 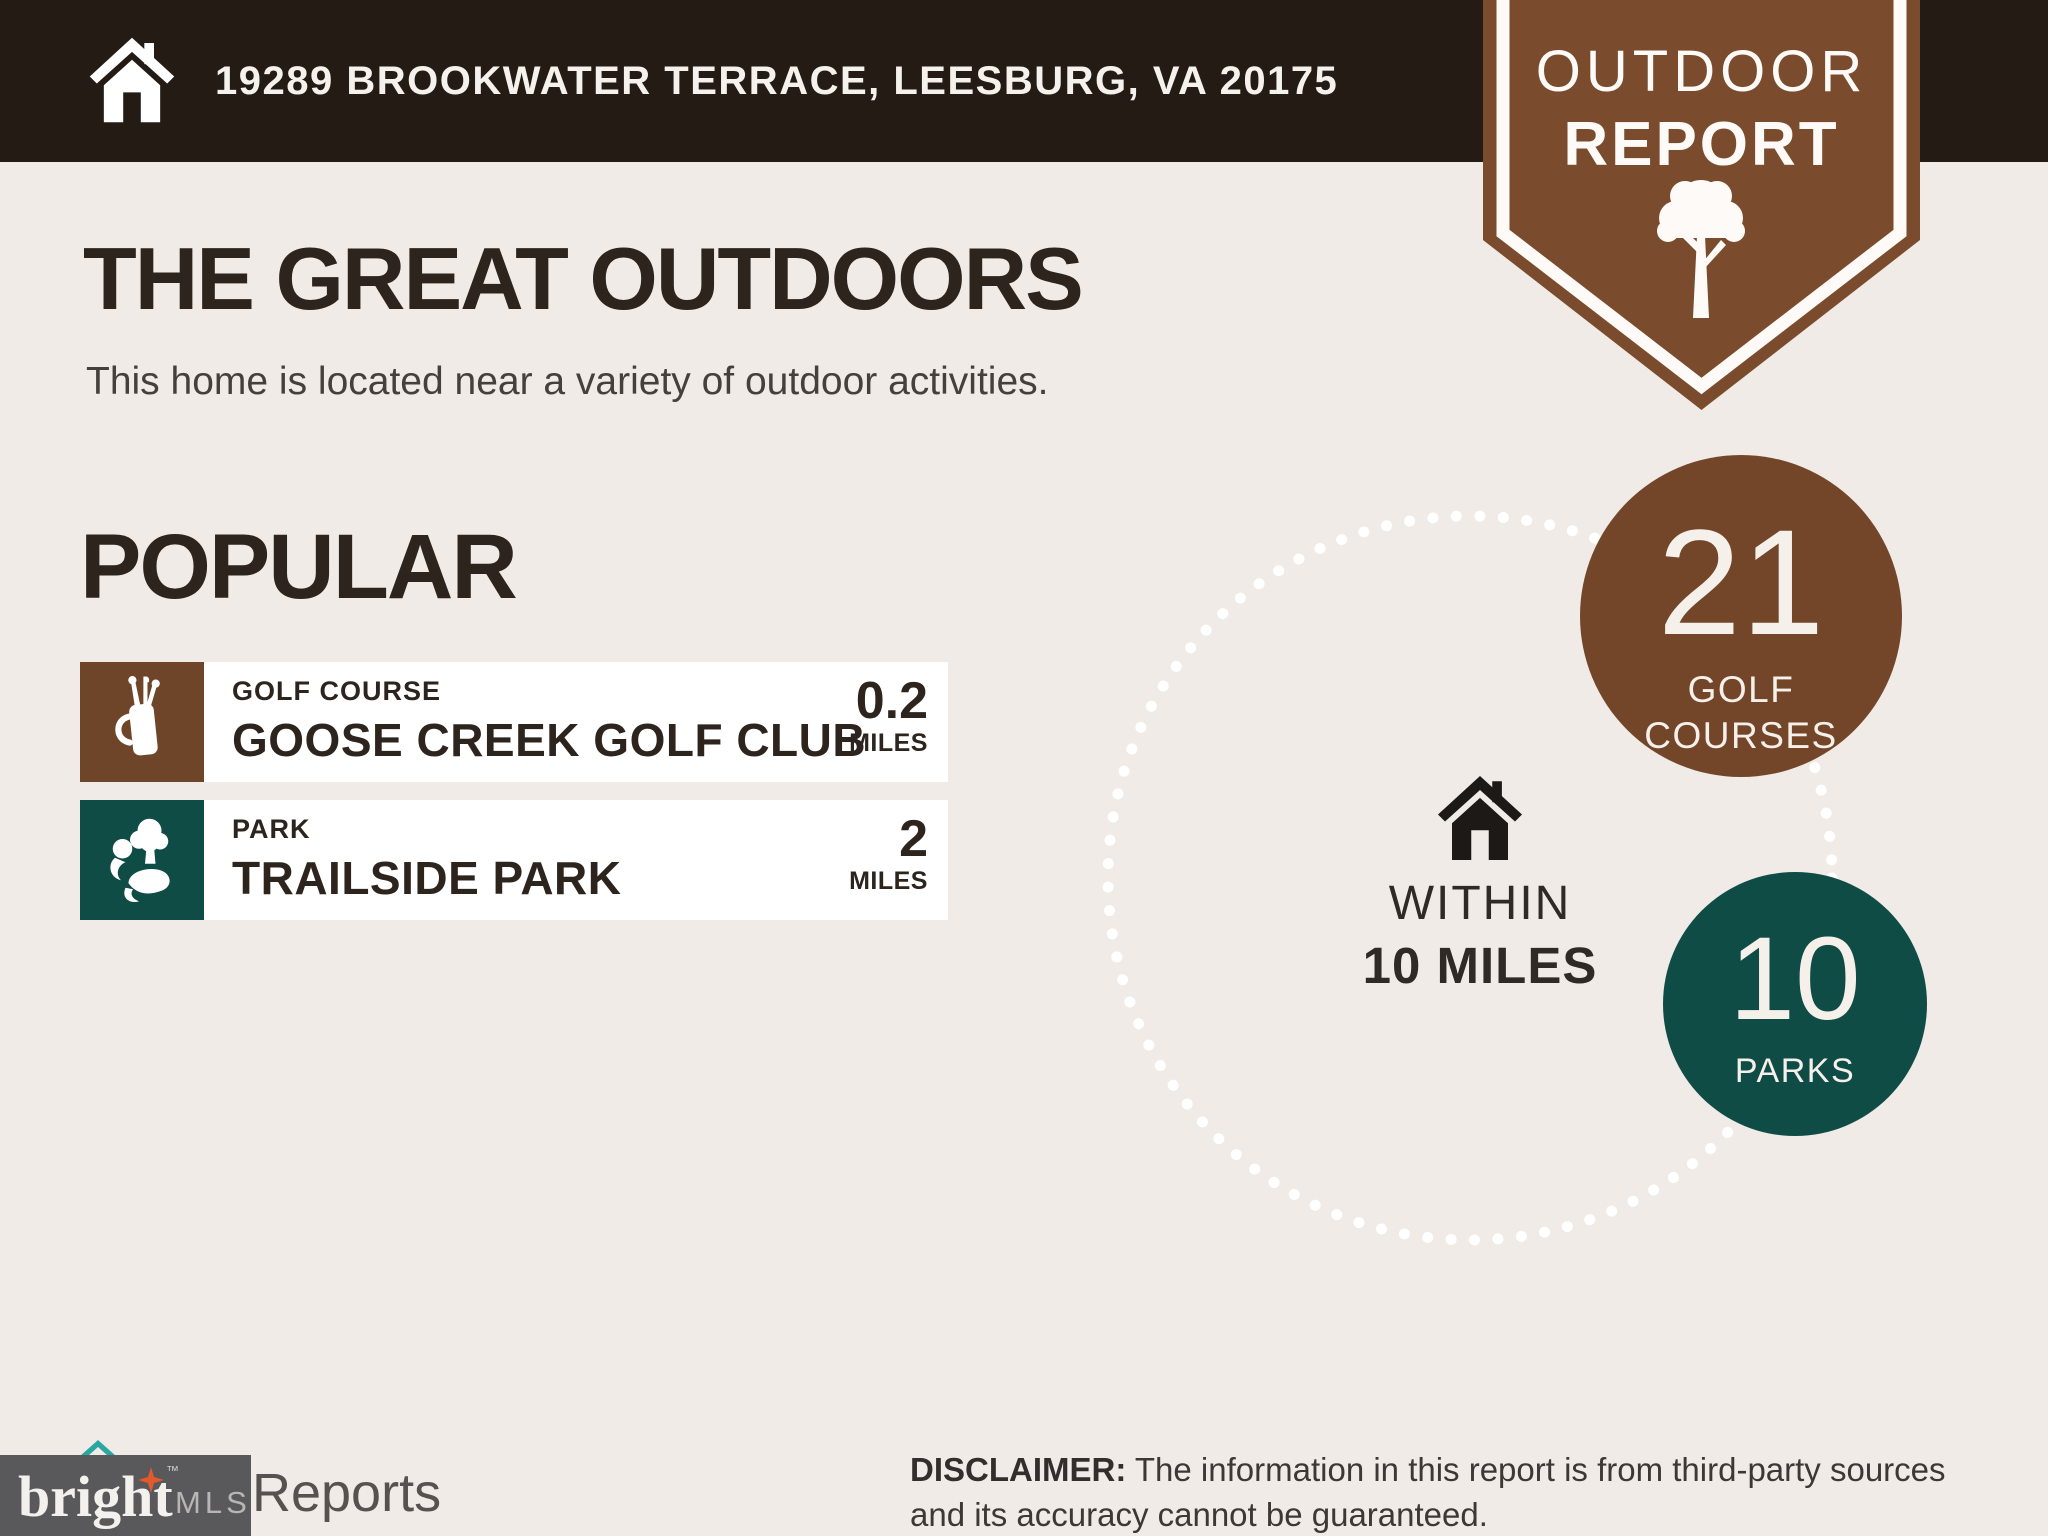 I want to click on sparkle-star-icon, so click(x=151, y=1480).